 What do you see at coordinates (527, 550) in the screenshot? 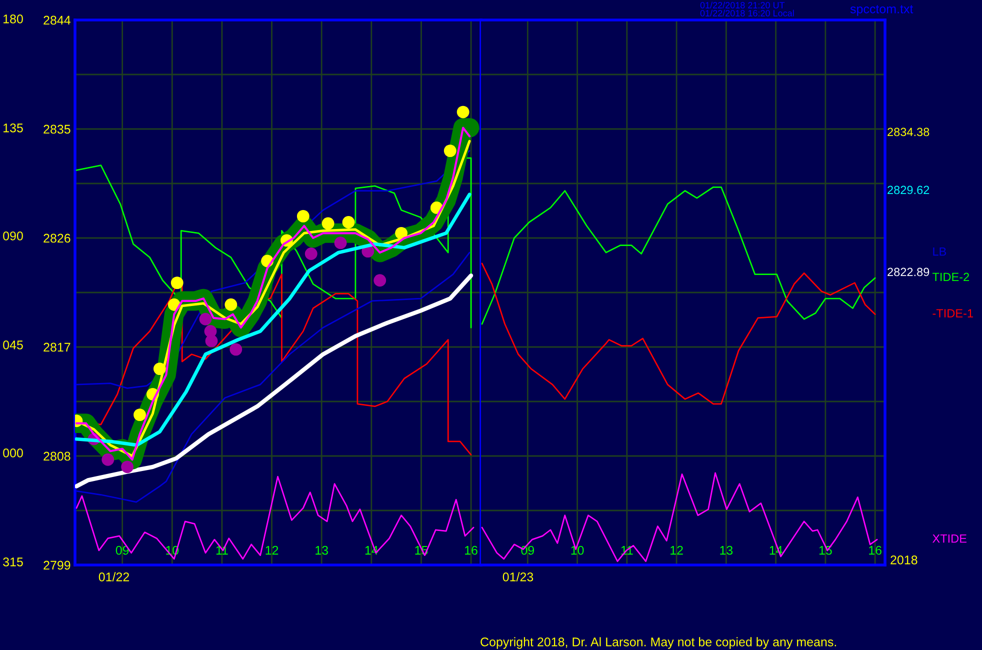
I see `x-tick-label: 09` at bounding box center [527, 550].